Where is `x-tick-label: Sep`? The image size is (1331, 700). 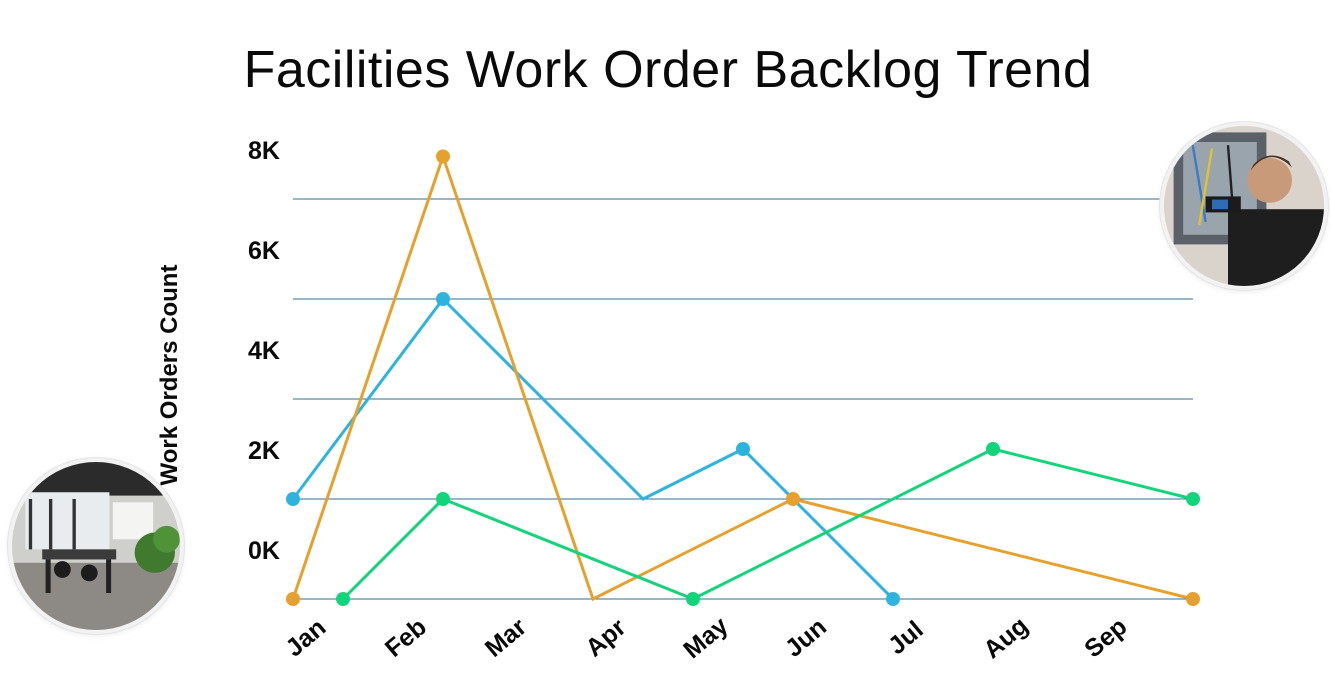 x-tick-label: Sep is located at coordinates (1105, 637).